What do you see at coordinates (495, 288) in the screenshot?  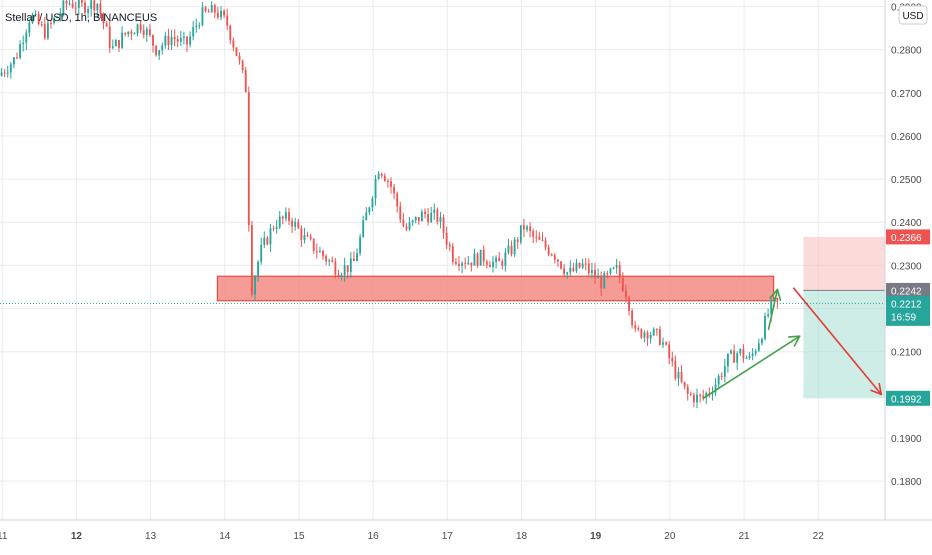 I see `resistance-zone` at bounding box center [495, 288].